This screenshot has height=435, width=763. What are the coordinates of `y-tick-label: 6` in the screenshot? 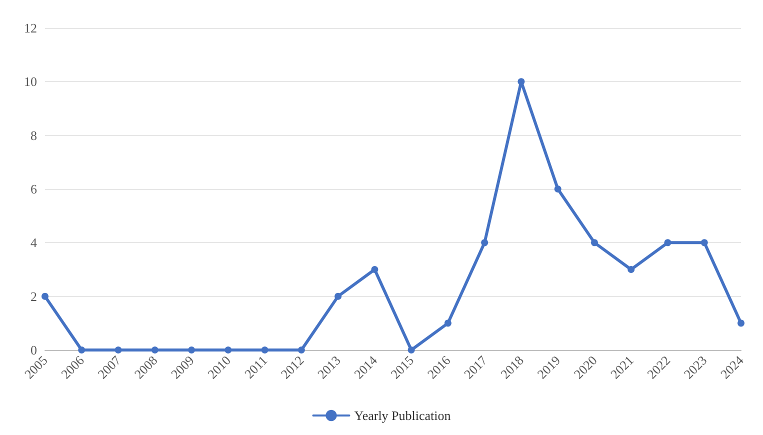 It's located at (34, 189).